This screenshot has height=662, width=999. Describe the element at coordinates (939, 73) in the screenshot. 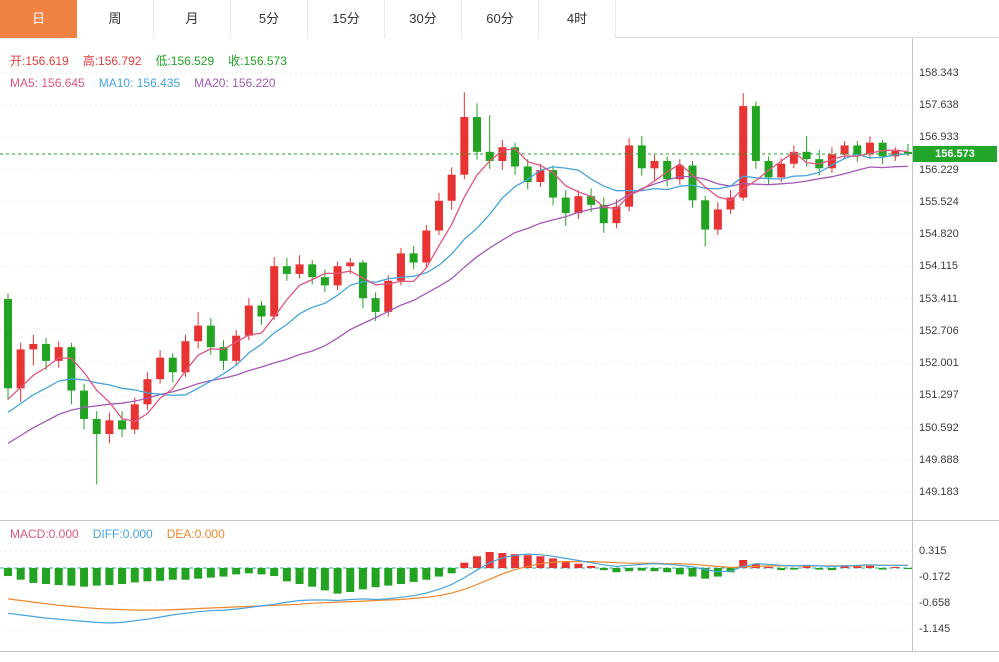

I see `price-axis-tick: 158.343` at that location.